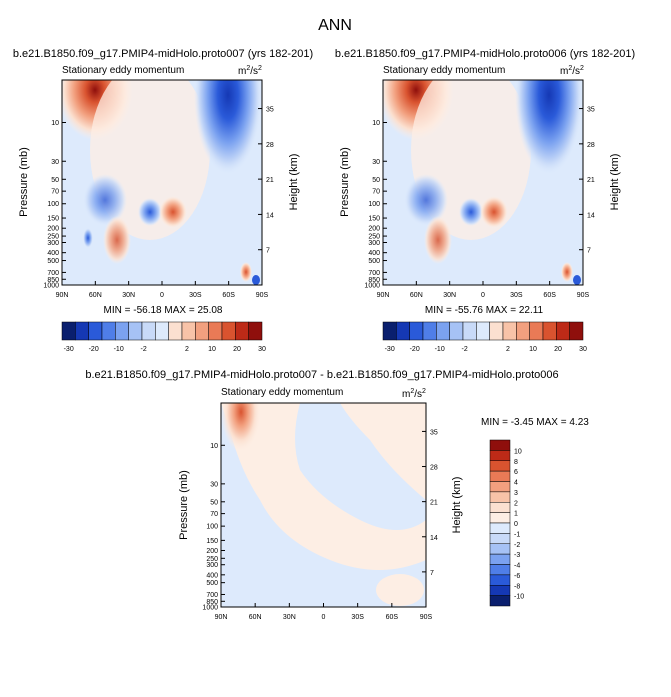  Describe the element at coordinates (53, 261) in the screenshot. I see `panel-1-y-tick-label: 500` at that location.